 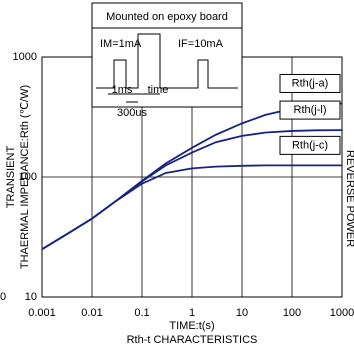 I want to click on inset-text: time, so click(x=158, y=90).